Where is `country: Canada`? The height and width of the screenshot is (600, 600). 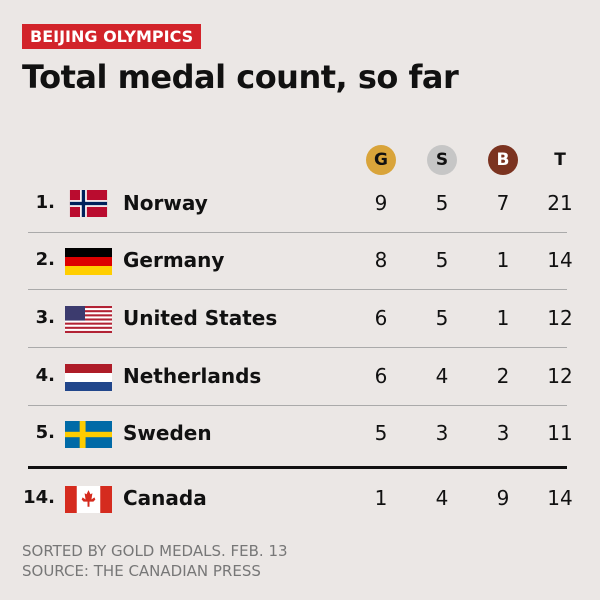 country: Canada is located at coordinates (165, 498).